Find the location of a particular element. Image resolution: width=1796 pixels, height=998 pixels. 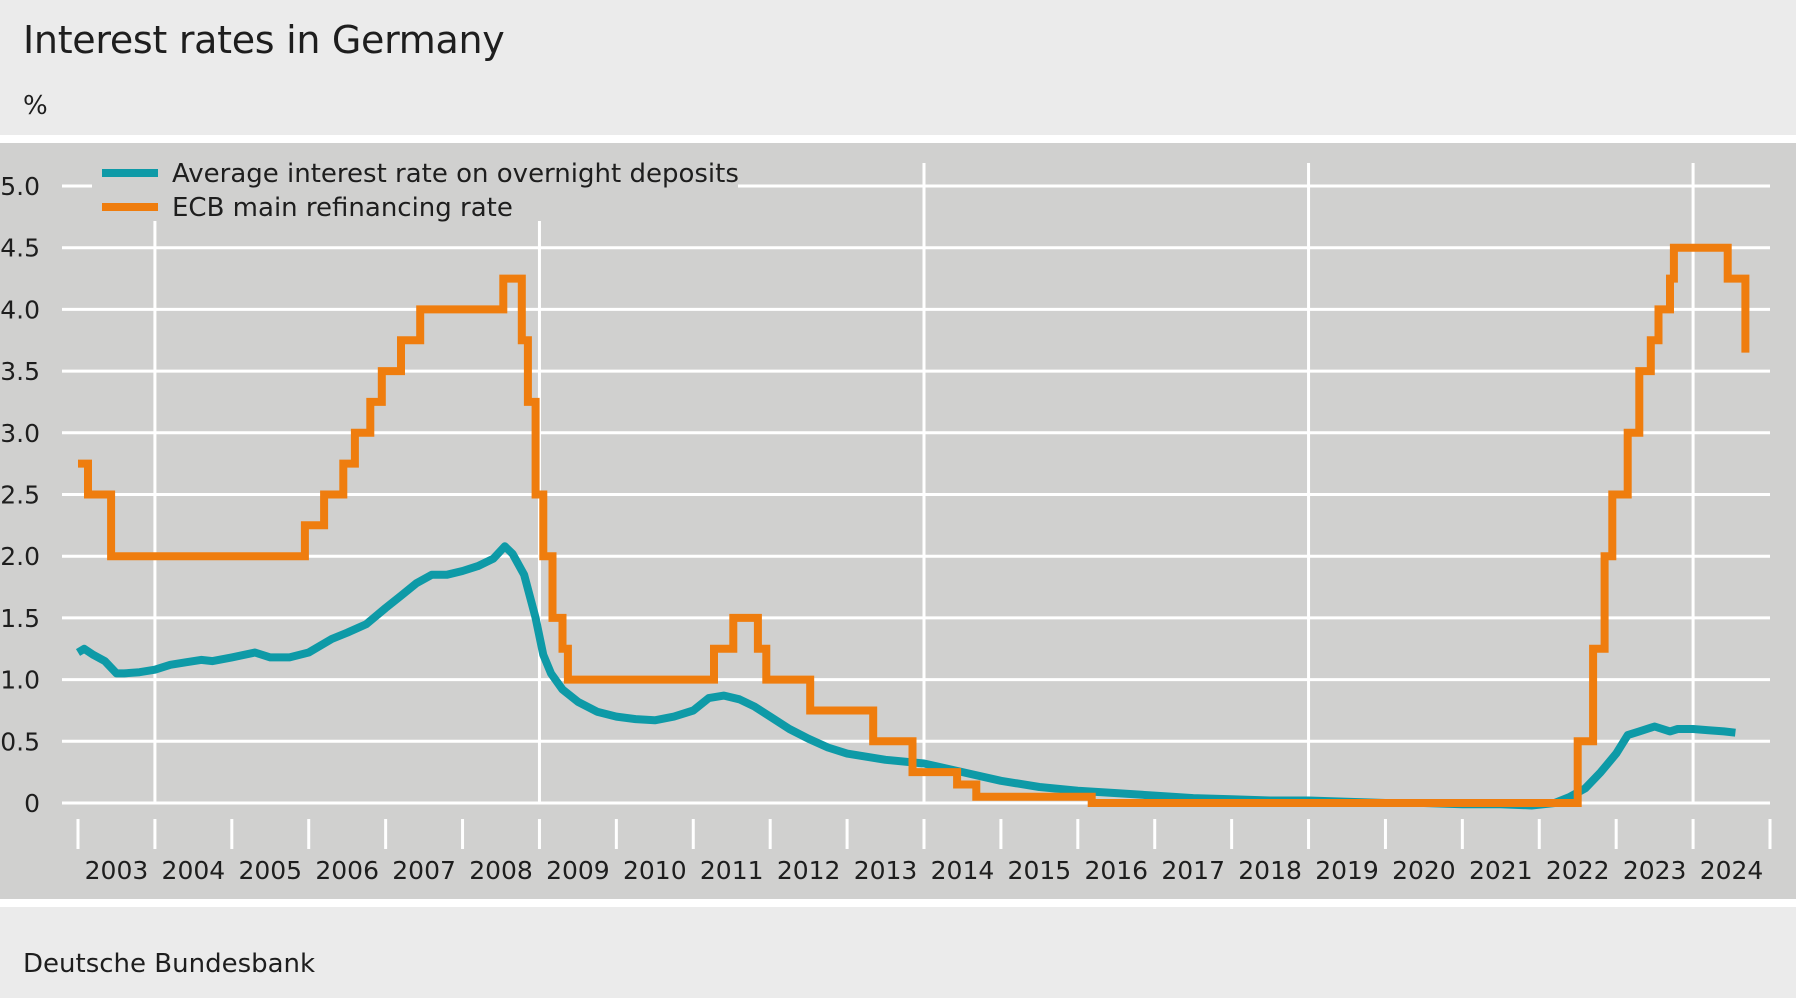

x-tick-label: 2014 is located at coordinates (963, 870).